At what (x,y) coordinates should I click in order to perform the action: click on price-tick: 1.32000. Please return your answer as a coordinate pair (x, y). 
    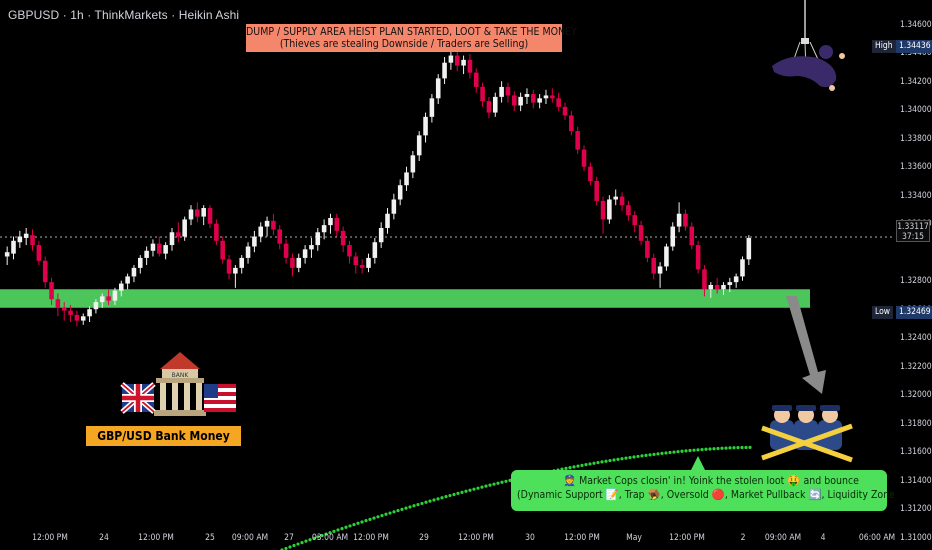
    Looking at the image, I should click on (916, 395).